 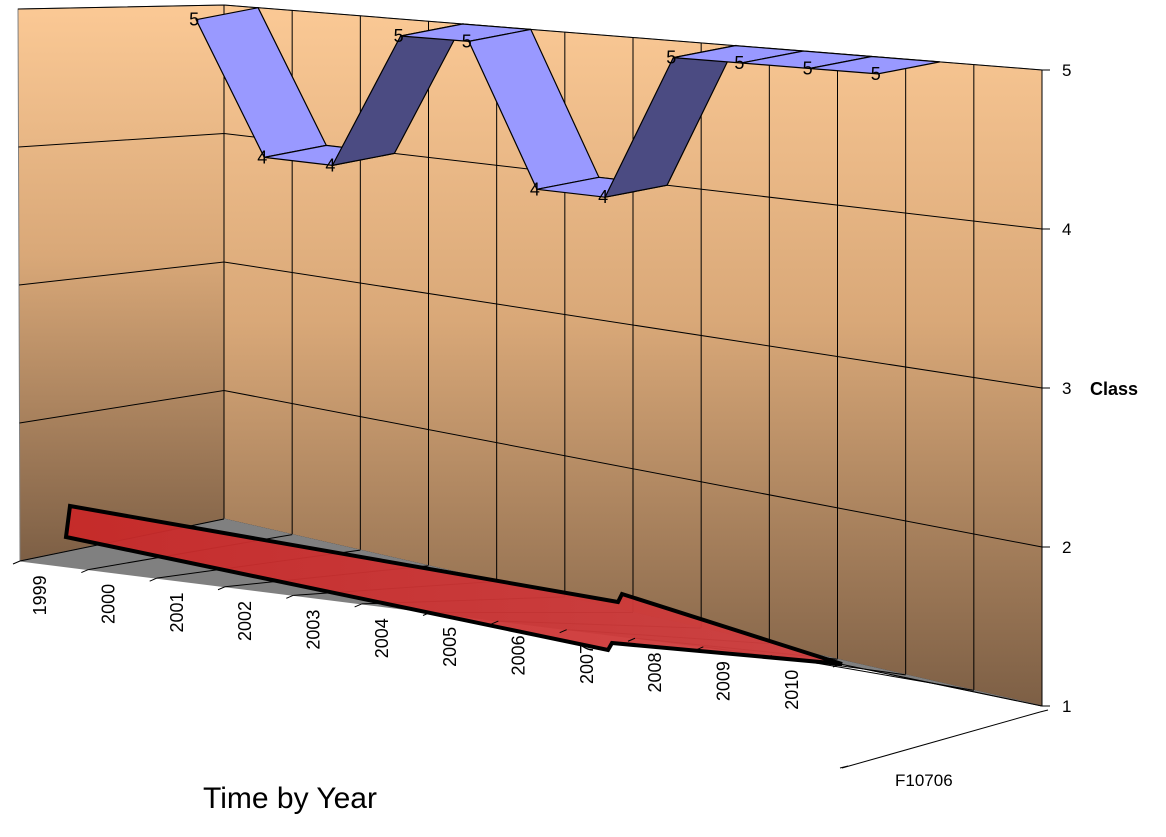 What do you see at coordinates (724, 681) in the screenshot?
I see `x-tick-label: 2009` at bounding box center [724, 681].